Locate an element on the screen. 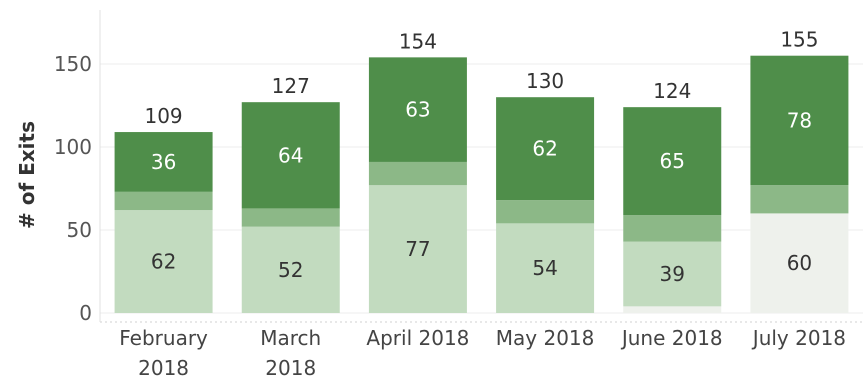  y-tick-label: 150 is located at coordinates (73, 64).